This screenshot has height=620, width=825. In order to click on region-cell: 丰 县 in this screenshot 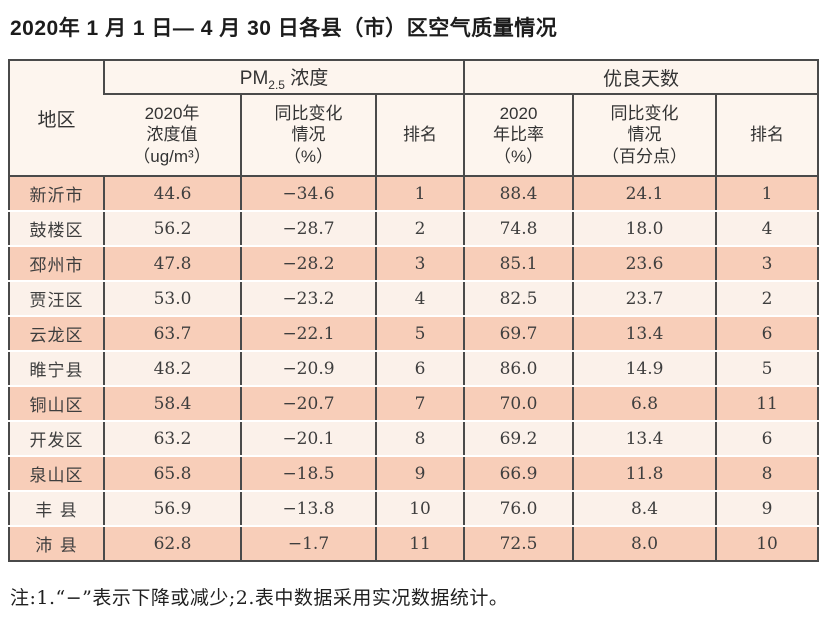, I will do `click(56, 509)`.